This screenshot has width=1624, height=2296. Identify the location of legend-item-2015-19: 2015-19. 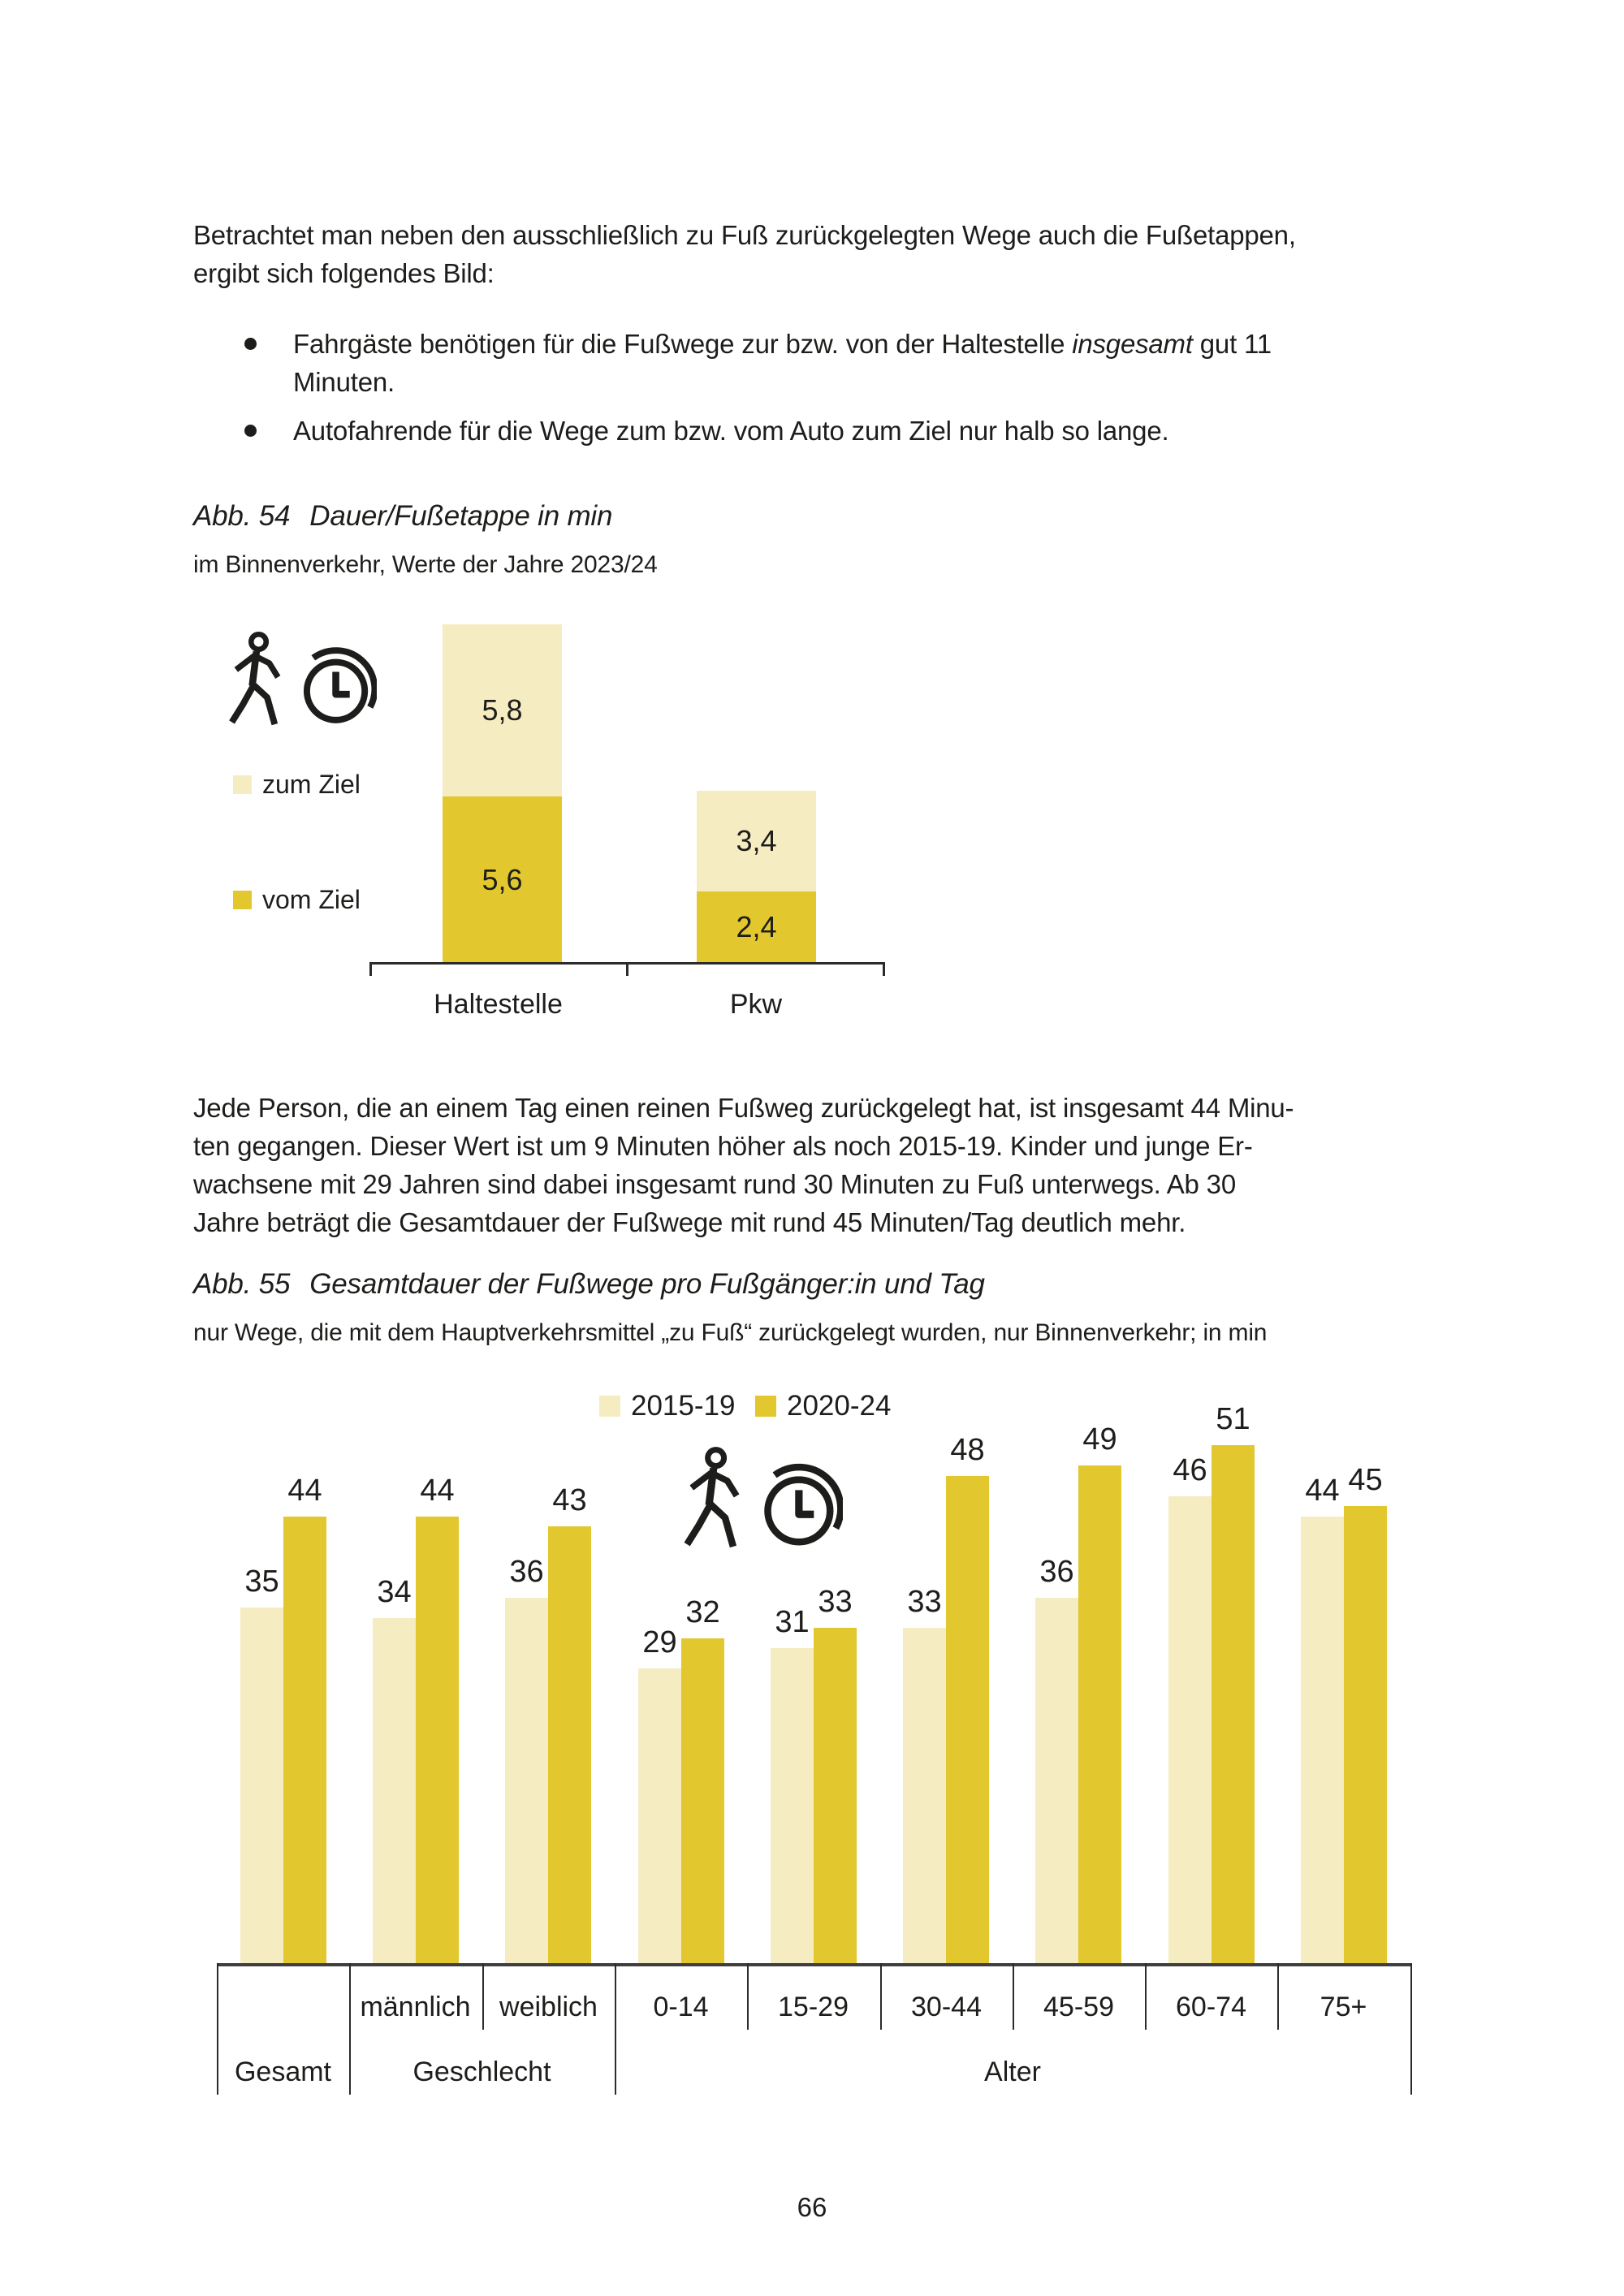
(667, 1406).